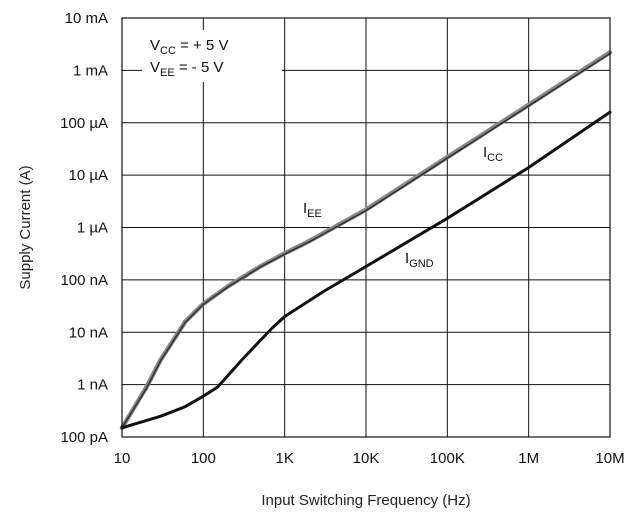 The height and width of the screenshot is (514, 639). Describe the element at coordinates (203, 458) in the screenshot. I see `x-tick-label: 100` at that location.